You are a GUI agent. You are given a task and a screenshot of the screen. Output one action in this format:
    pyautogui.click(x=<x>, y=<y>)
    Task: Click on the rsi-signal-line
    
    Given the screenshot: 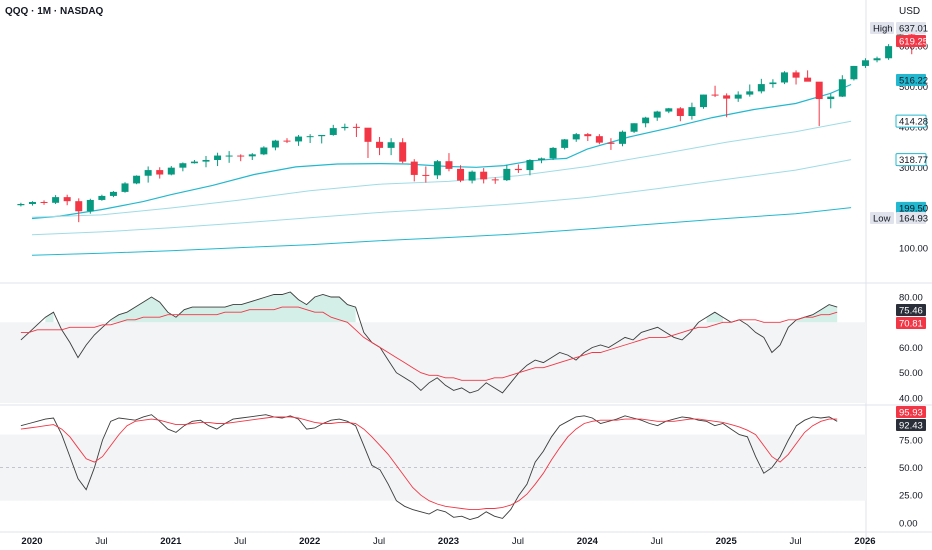 What is the action you would take?
    pyautogui.click(x=429, y=343)
    